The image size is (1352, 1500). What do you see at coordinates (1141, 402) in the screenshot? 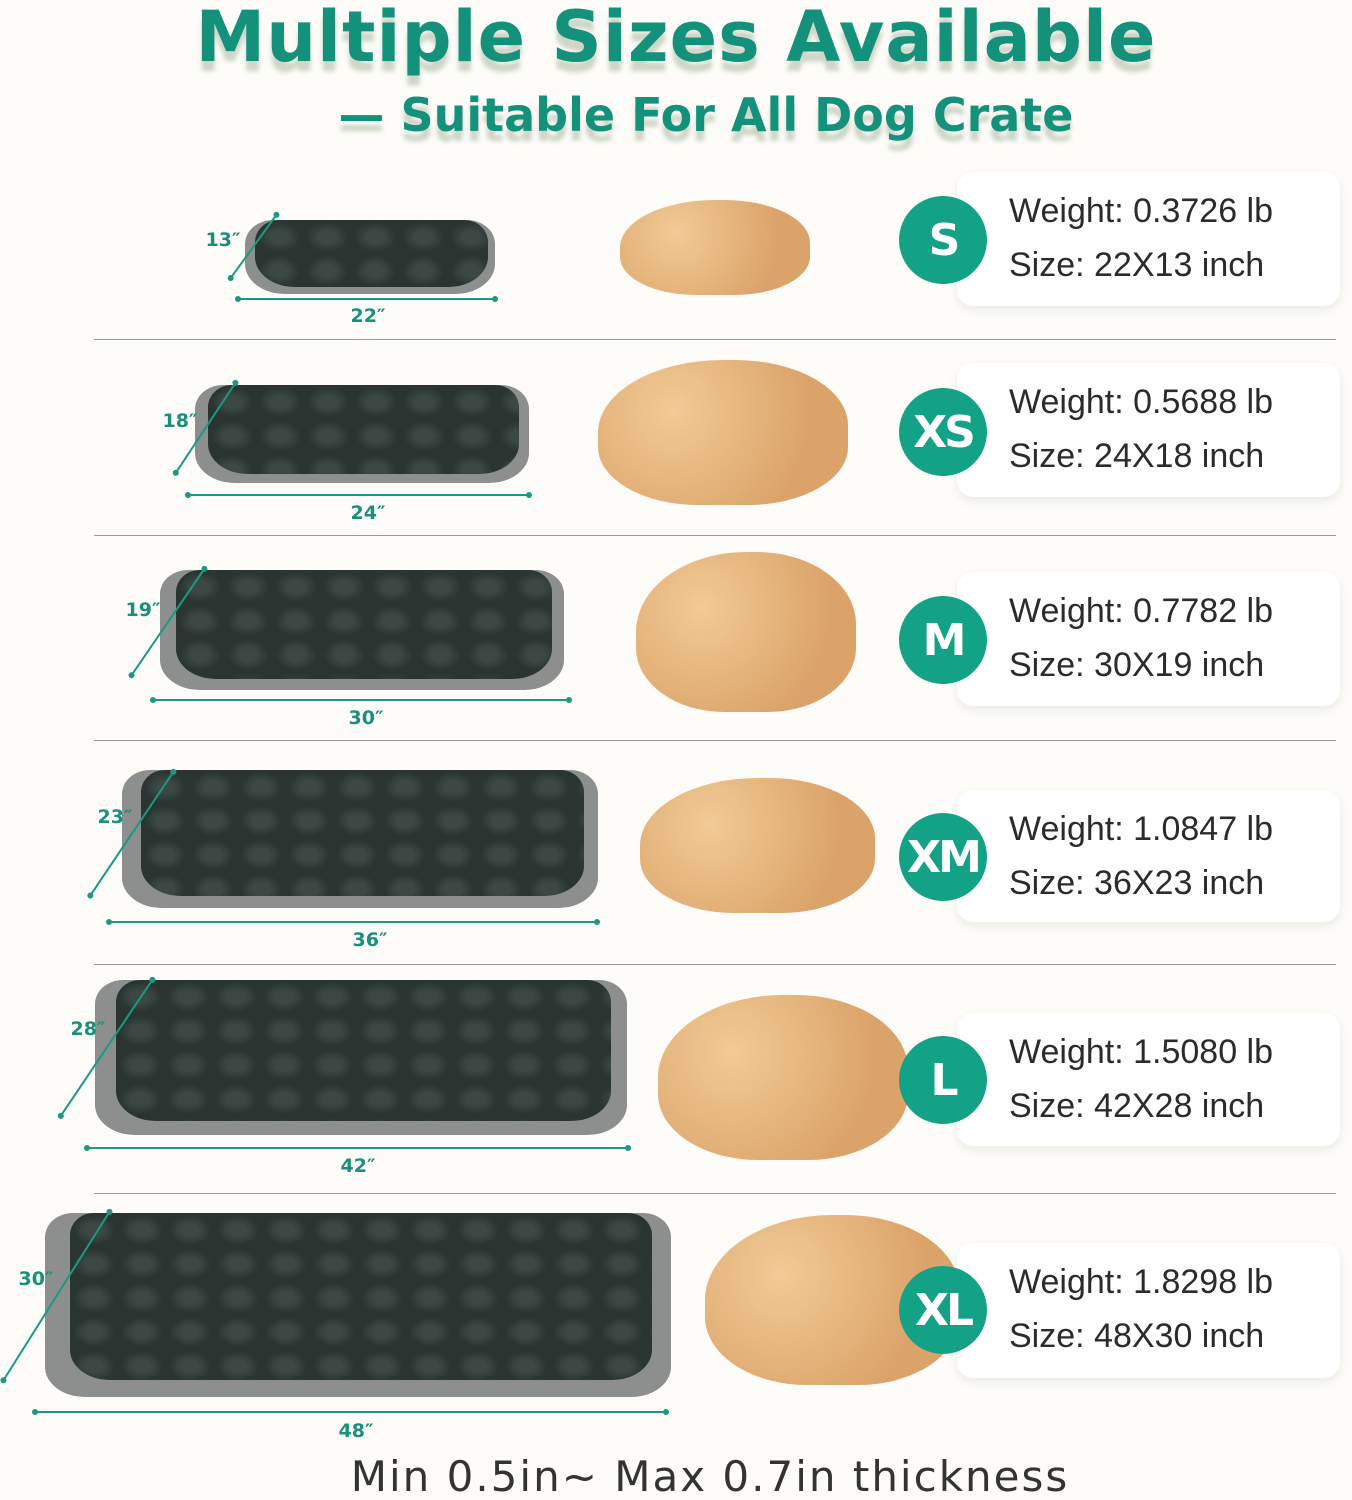
I see `weight-text: Weight: 0.5688 lb` at bounding box center [1141, 402].